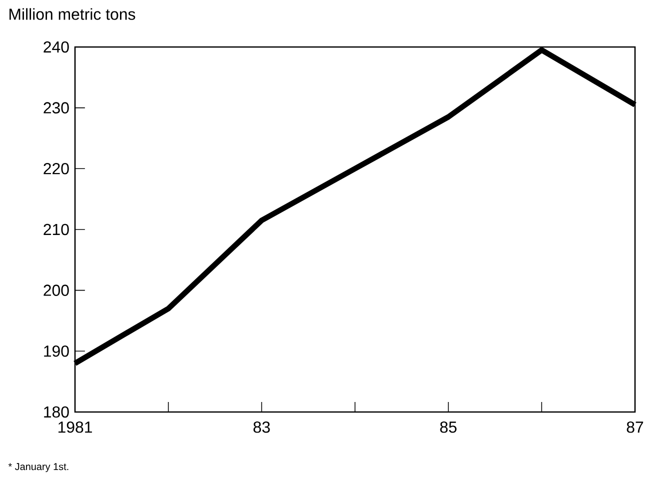  I want to click on text: * January 1st., so click(38, 467).